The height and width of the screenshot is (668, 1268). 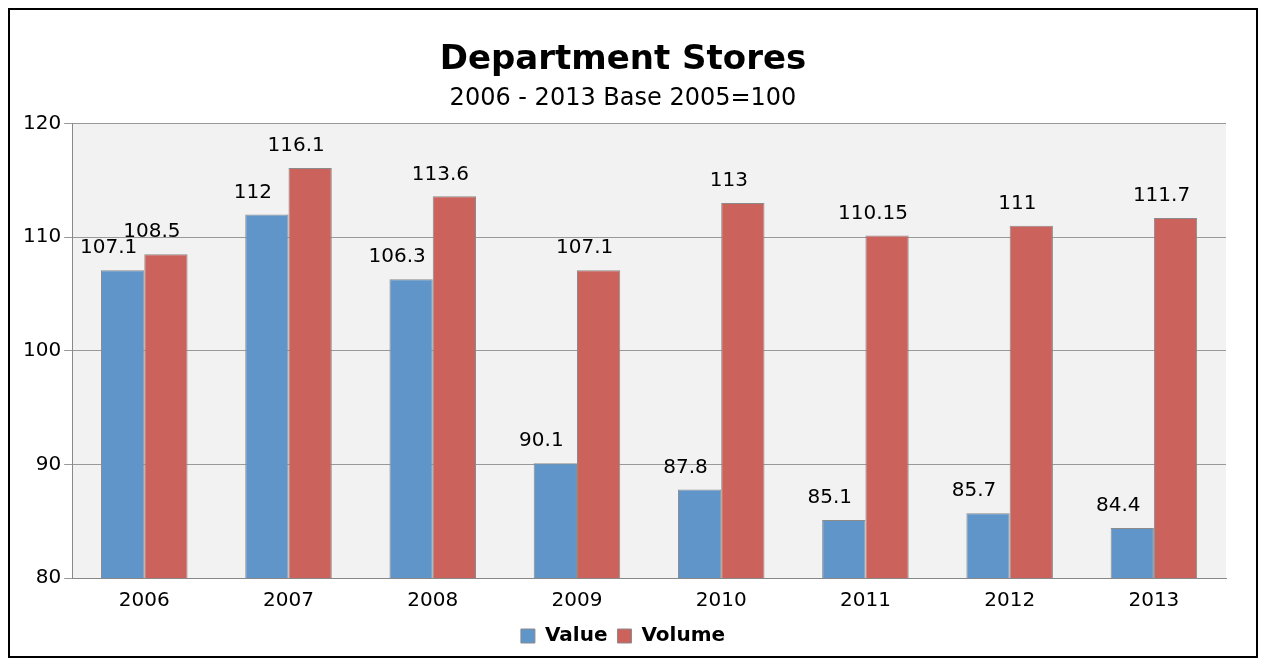 What do you see at coordinates (252, 190) in the screenshot?
I see `data-label: 112` at bounding box center [252, 190].